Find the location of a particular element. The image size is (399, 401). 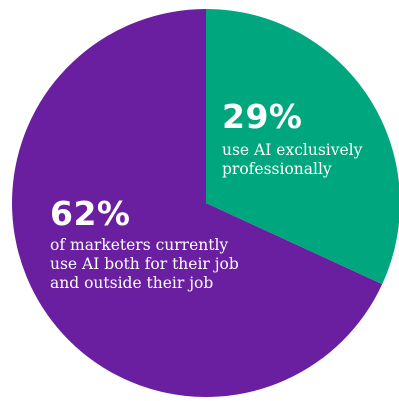

percent-label-both: 62% is located at coordinates (90, 213).